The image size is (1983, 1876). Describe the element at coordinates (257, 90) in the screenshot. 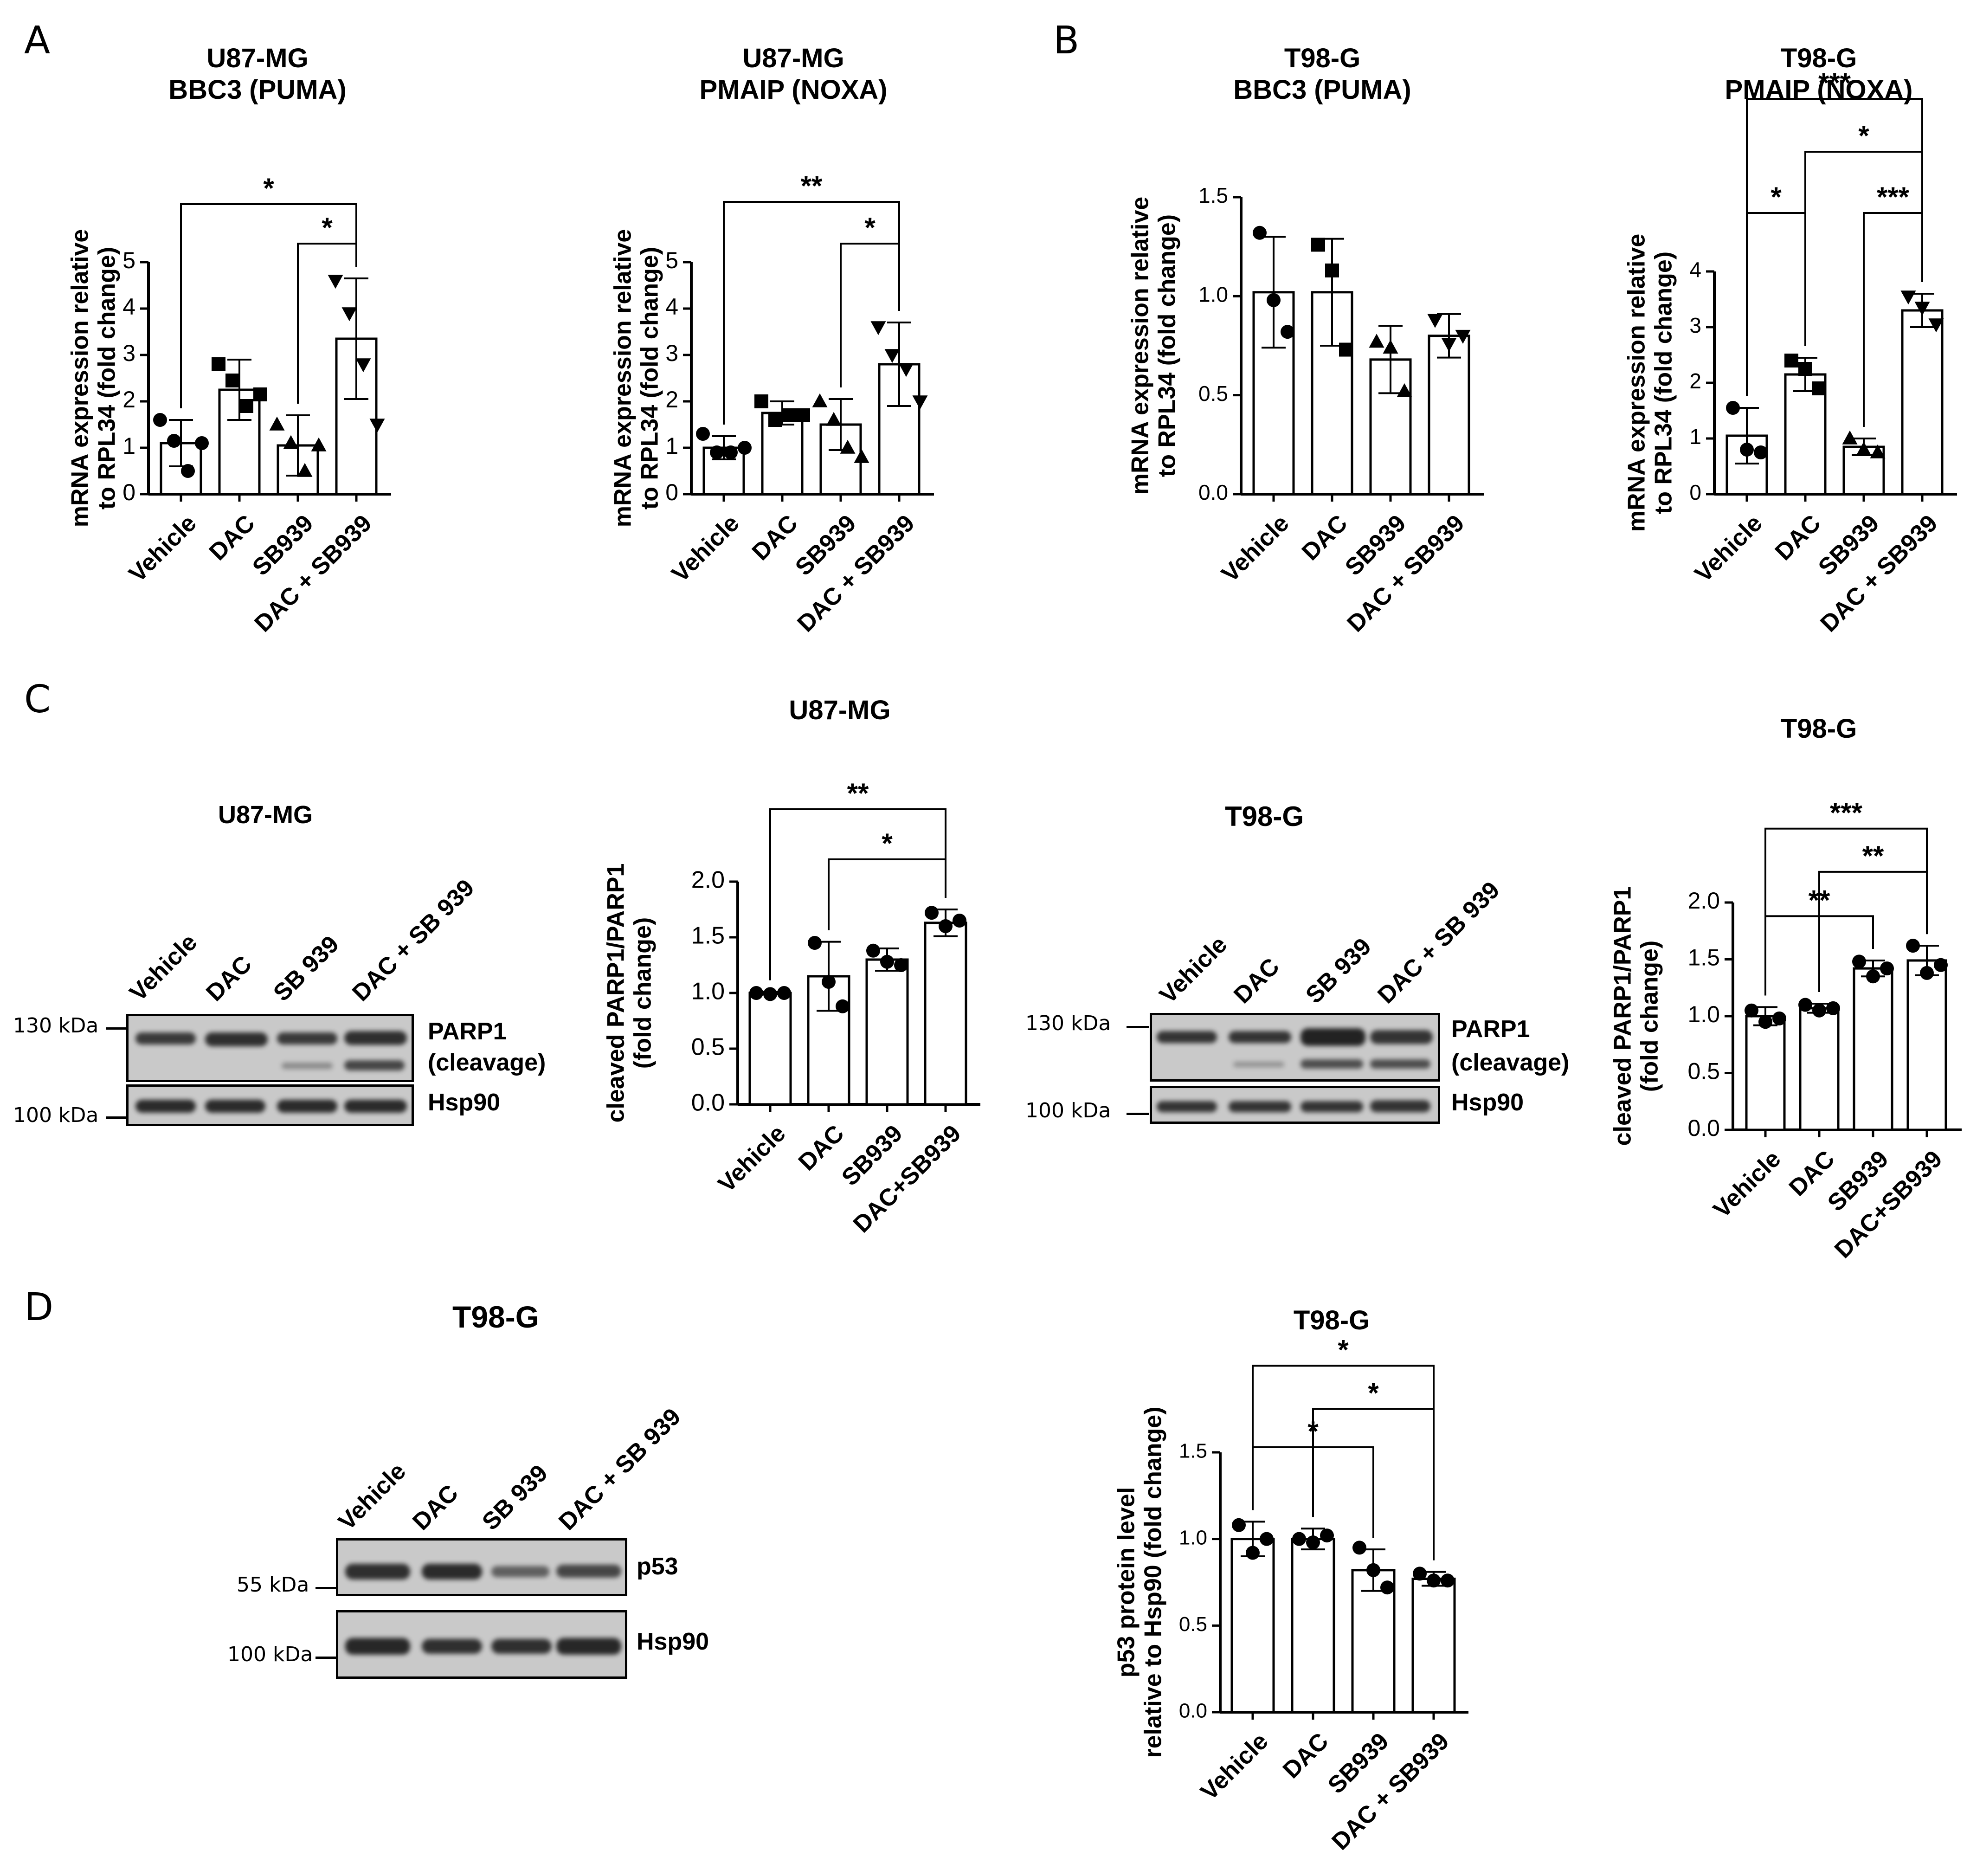

I see `chart-title: BBC3 (PUMA)` at that location.